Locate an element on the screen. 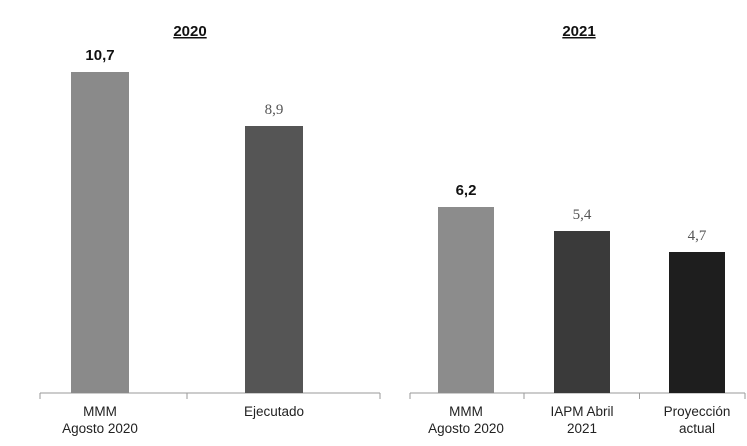  data-label: 10,7 is located at coordinates (99, 55).